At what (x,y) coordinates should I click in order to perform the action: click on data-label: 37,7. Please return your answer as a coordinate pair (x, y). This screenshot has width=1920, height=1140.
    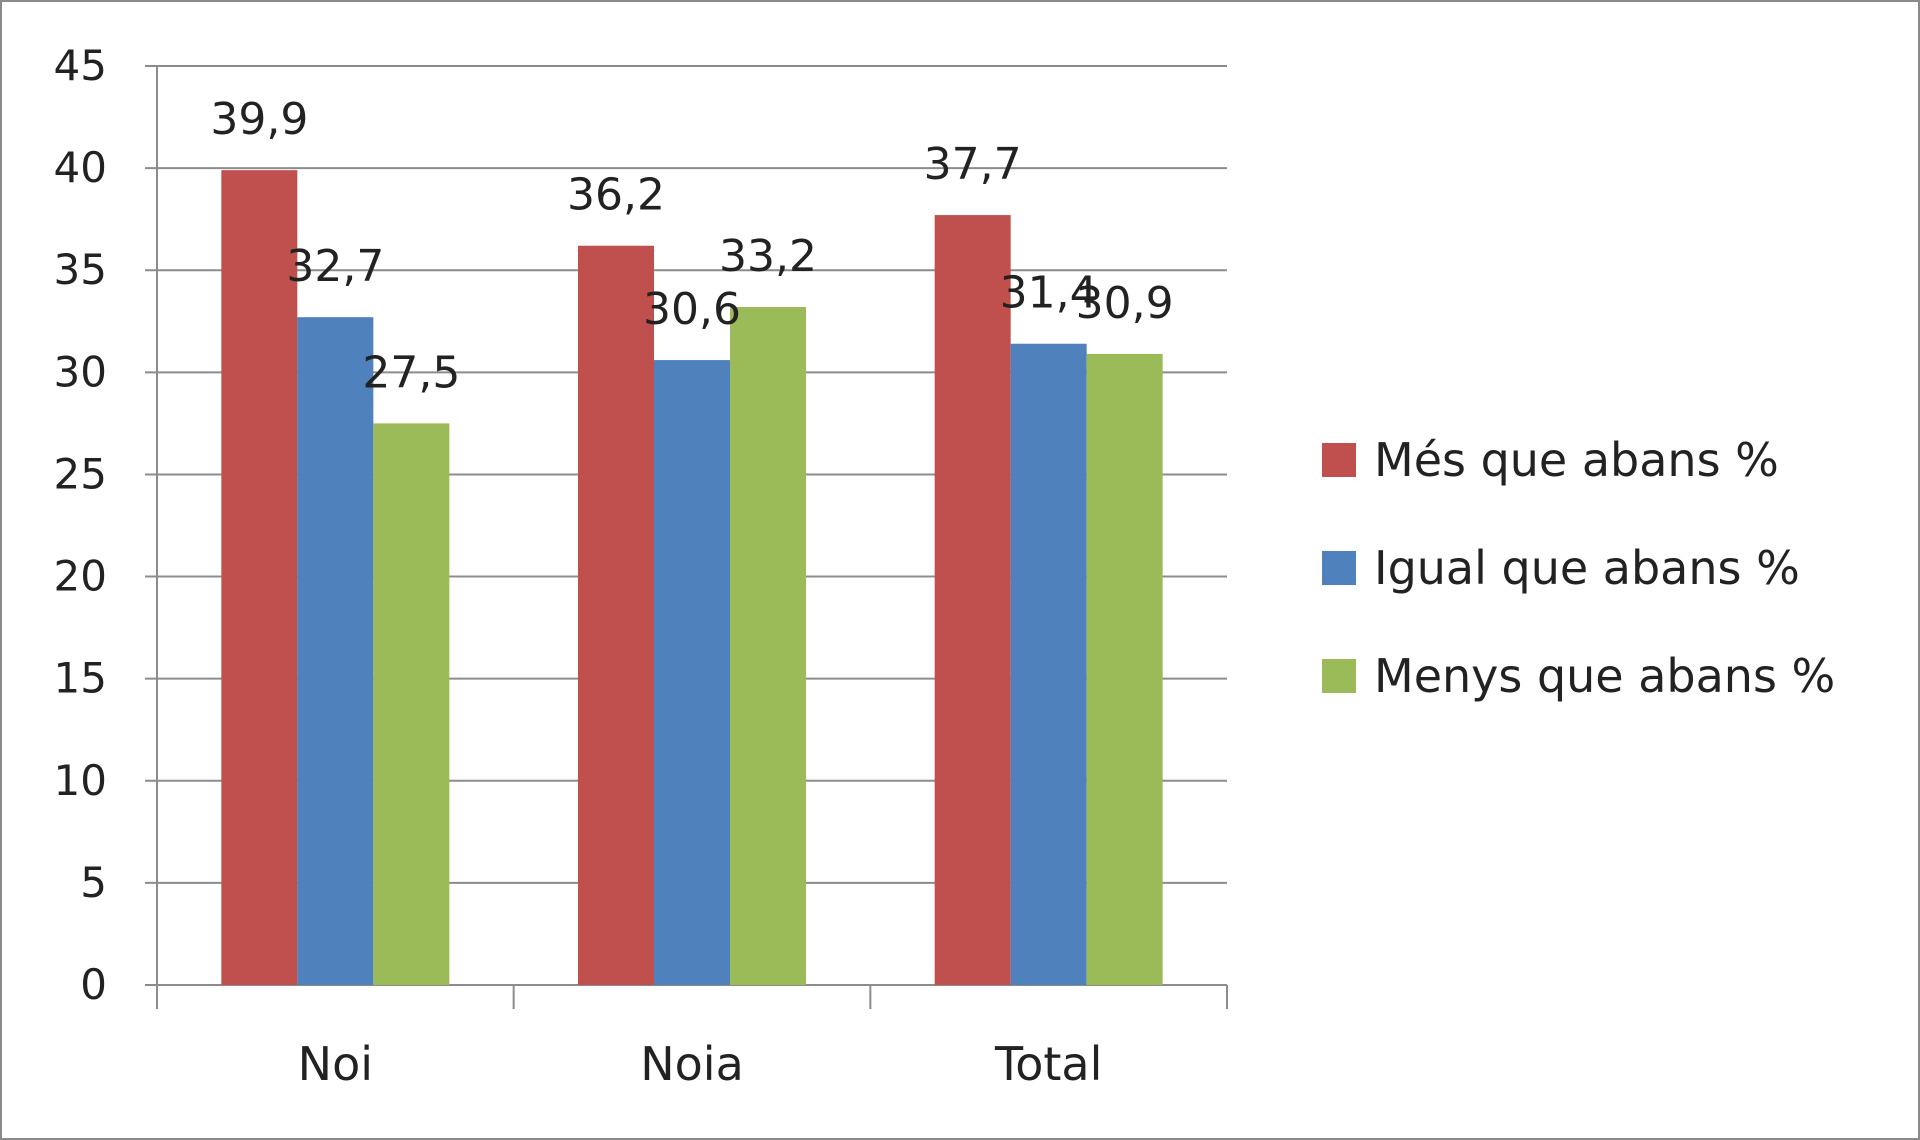
    Looking at the image, I should click on (973, 164).